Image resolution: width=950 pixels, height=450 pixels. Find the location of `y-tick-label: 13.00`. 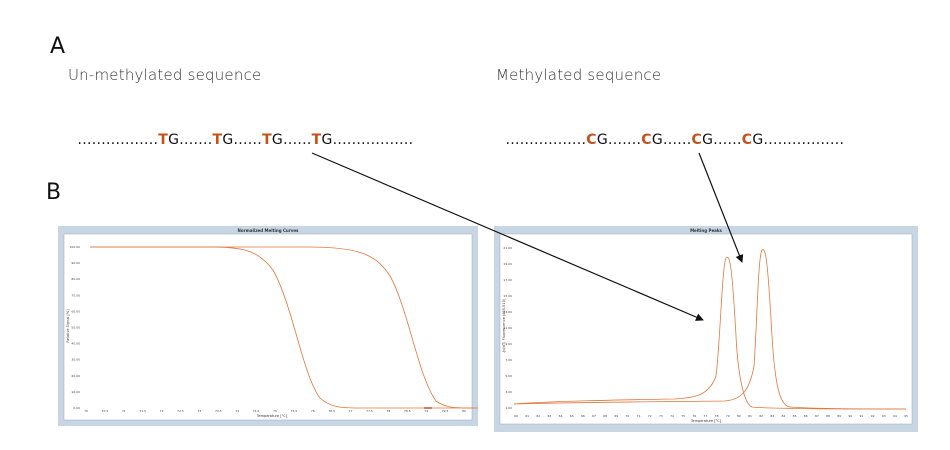

y-tick-label: 13.00 is located at coordinates (507, 312).